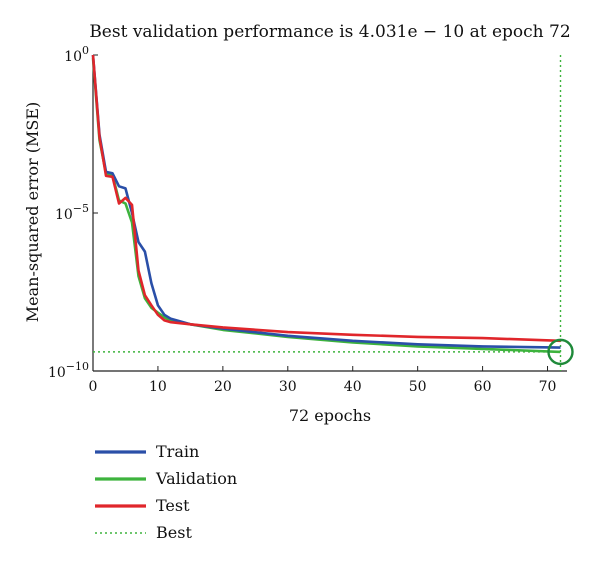  I want to click on x-tick-label: 50, so click(418, 387).